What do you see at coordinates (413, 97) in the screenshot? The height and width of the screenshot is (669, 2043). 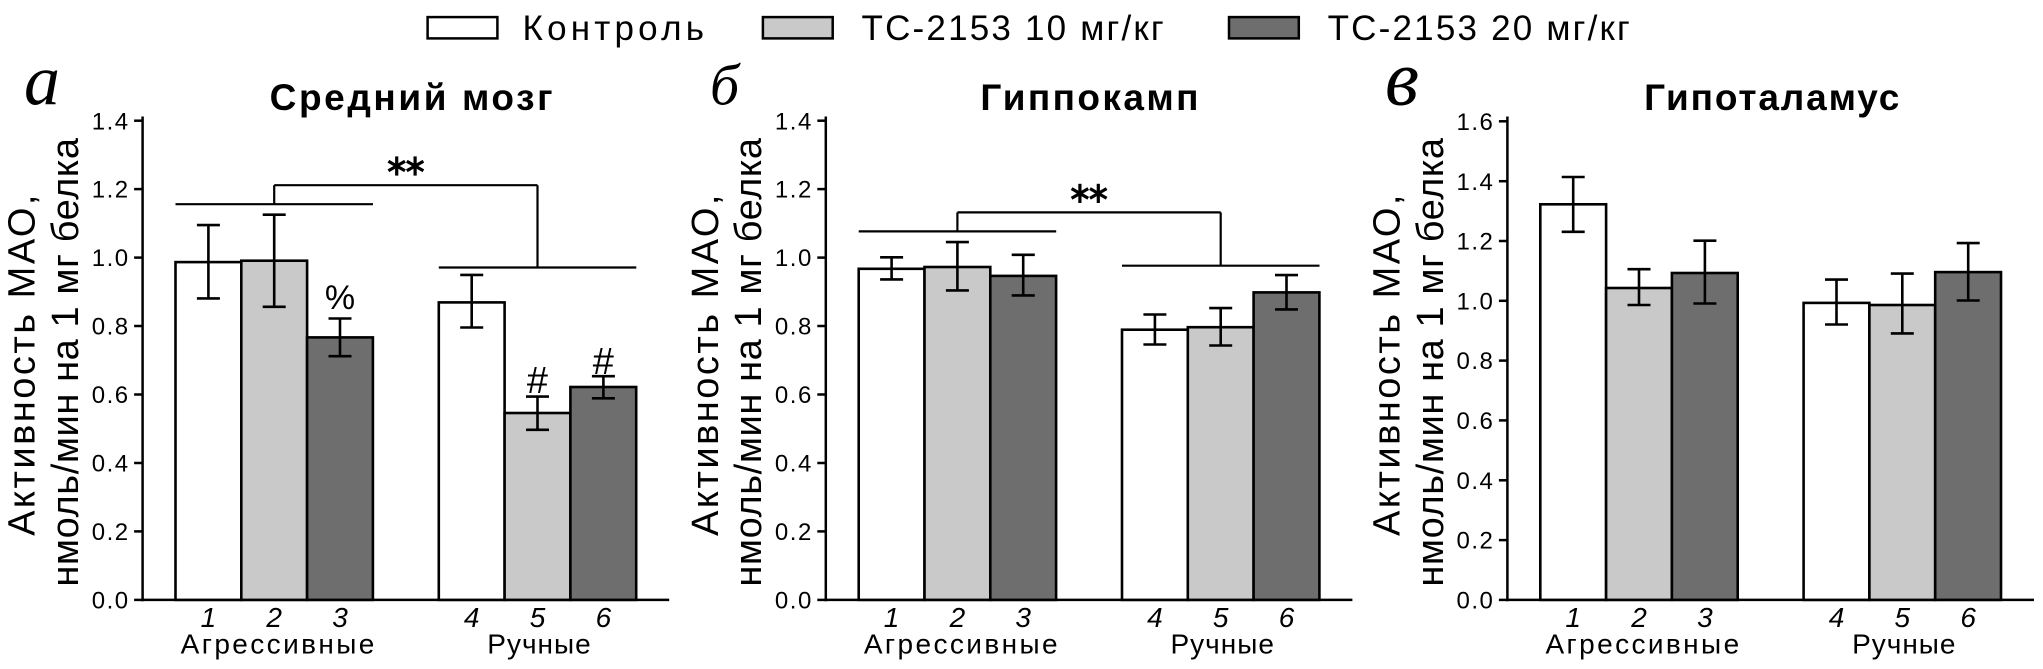 I see `svg-text: Средний мозг` at bounding box center [413, 97].